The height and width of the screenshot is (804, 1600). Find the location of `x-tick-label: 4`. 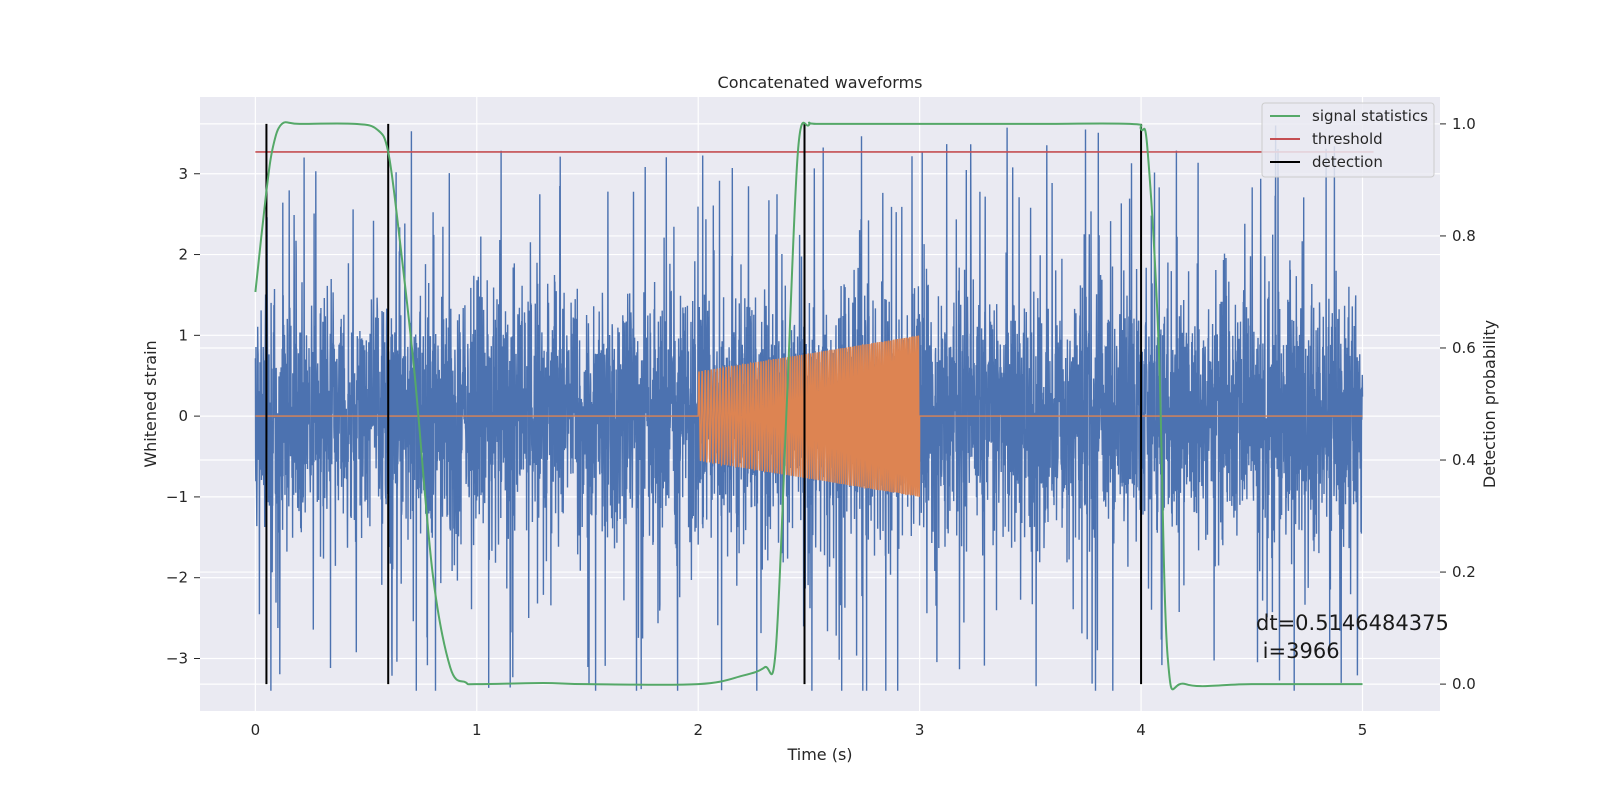

x-tick-label: 4 is located at coordinates (1141, 730).